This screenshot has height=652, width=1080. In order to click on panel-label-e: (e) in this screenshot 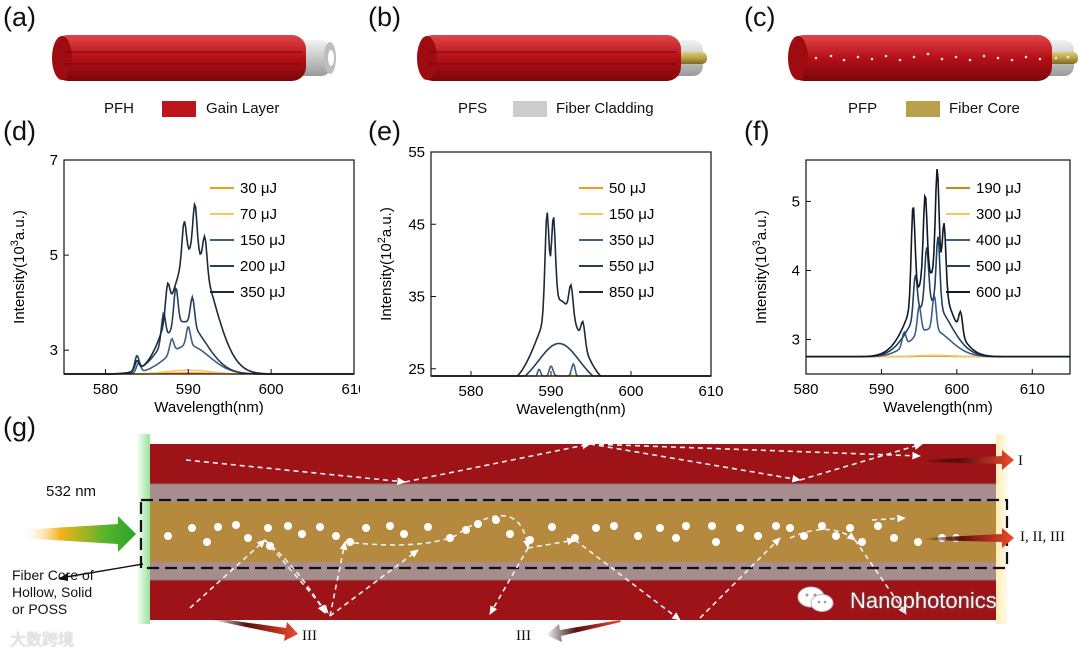, I will do `click(384, 131)`.